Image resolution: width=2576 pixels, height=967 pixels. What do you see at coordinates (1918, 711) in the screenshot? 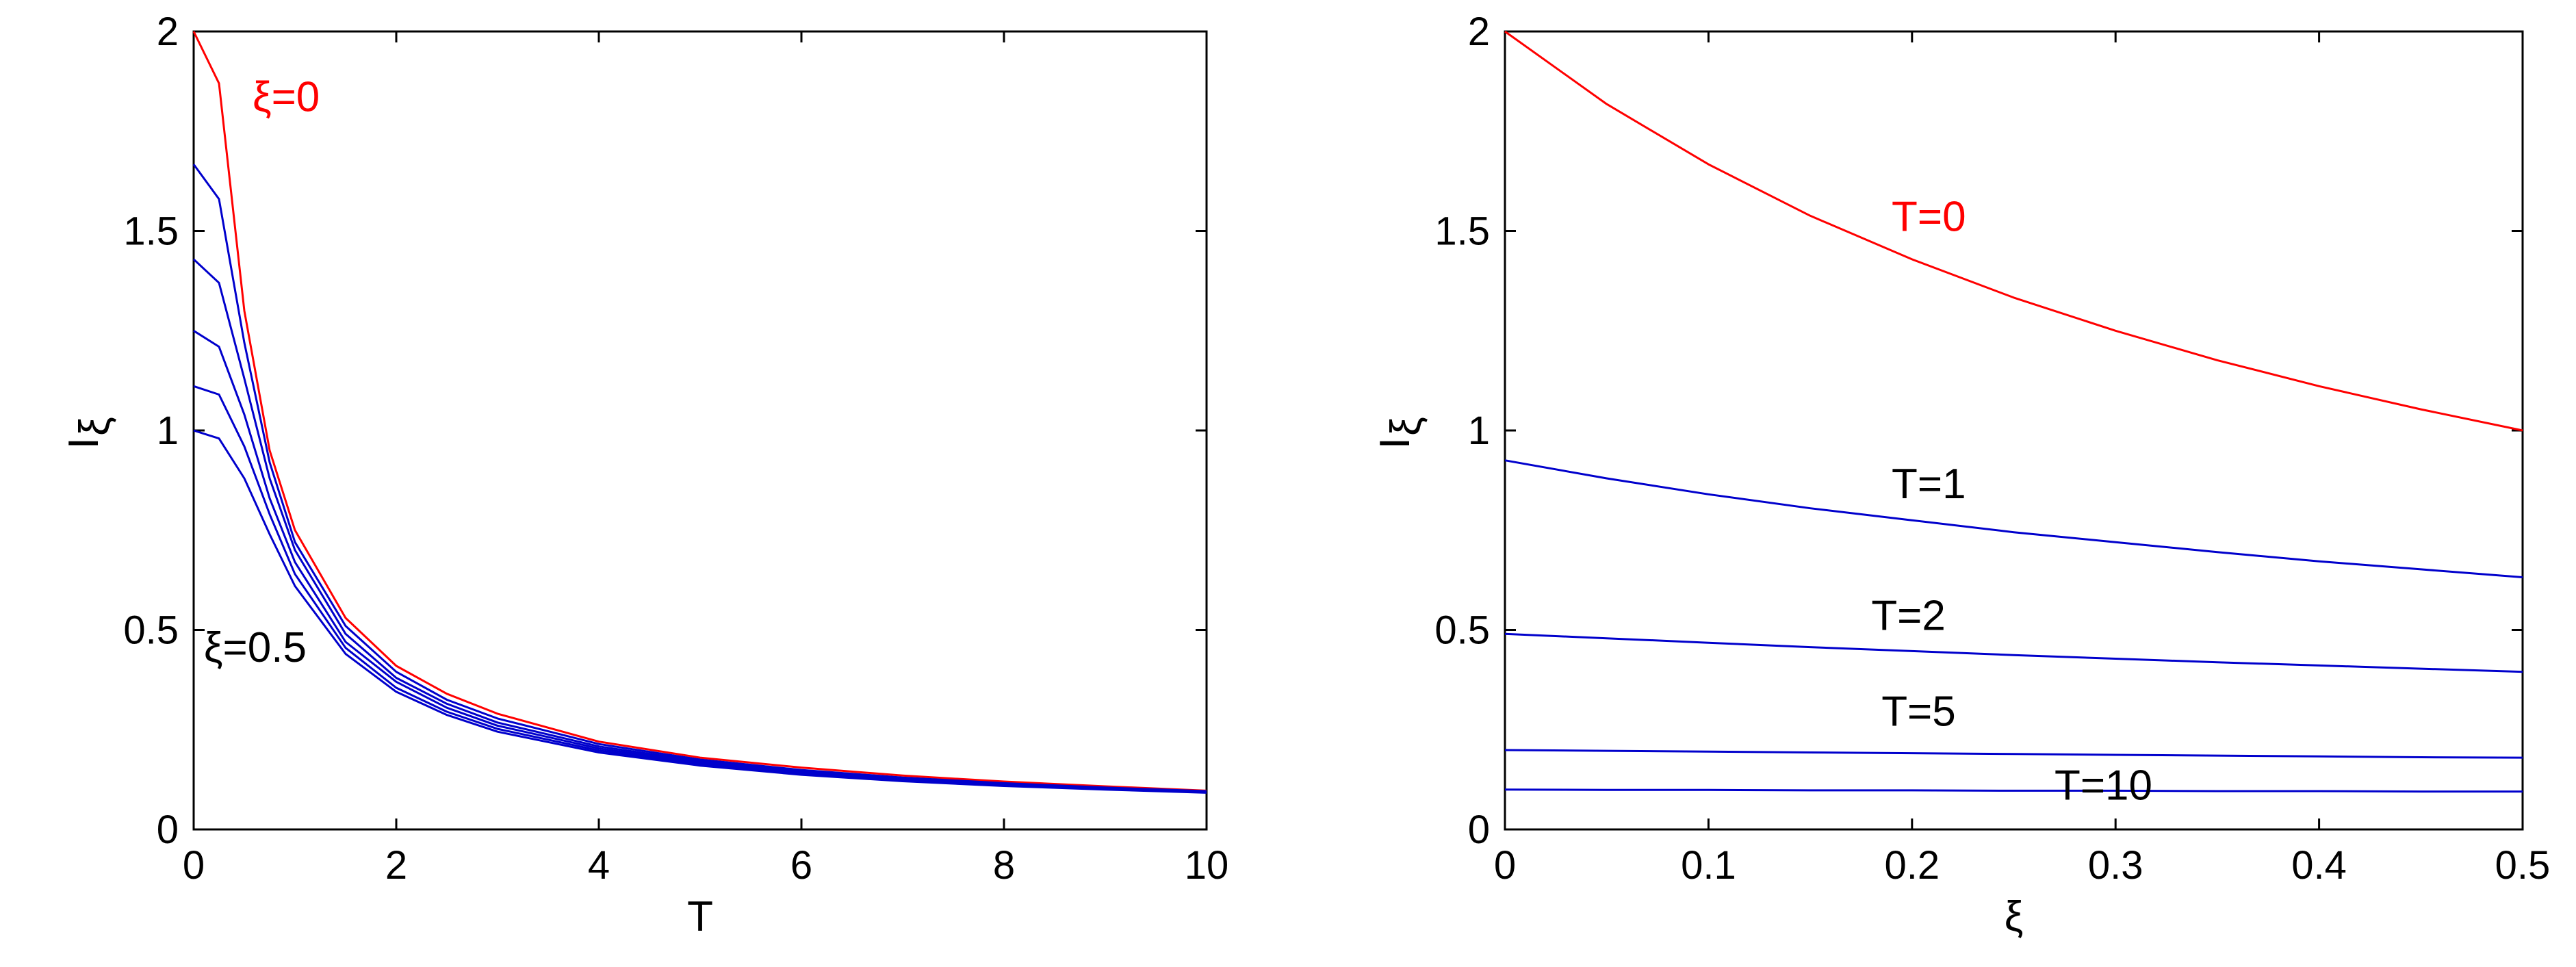
I see `annotation-3: T=5` at bounding box center [1918, 711].